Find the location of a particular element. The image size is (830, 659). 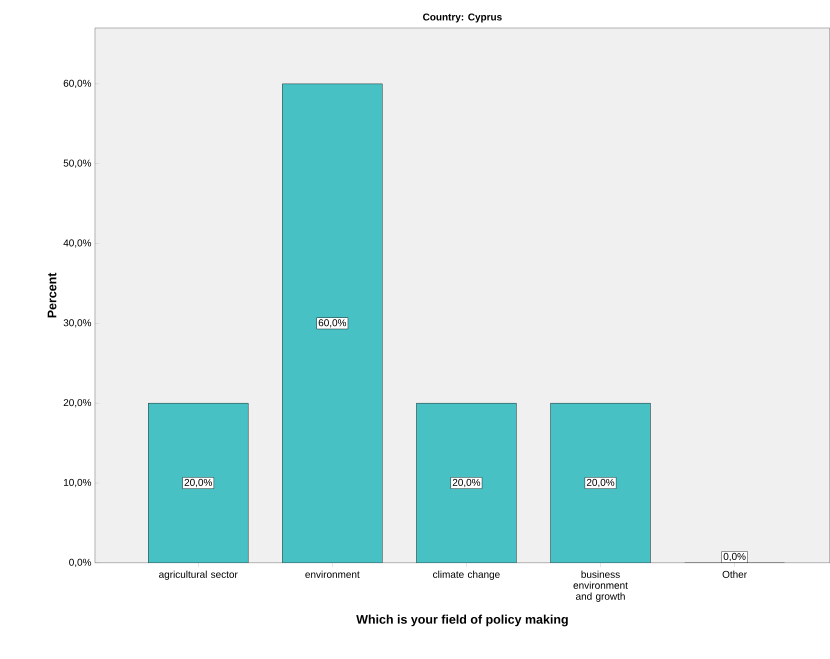

y-tick-label: 10,0% is located at coordinates (78, 483).